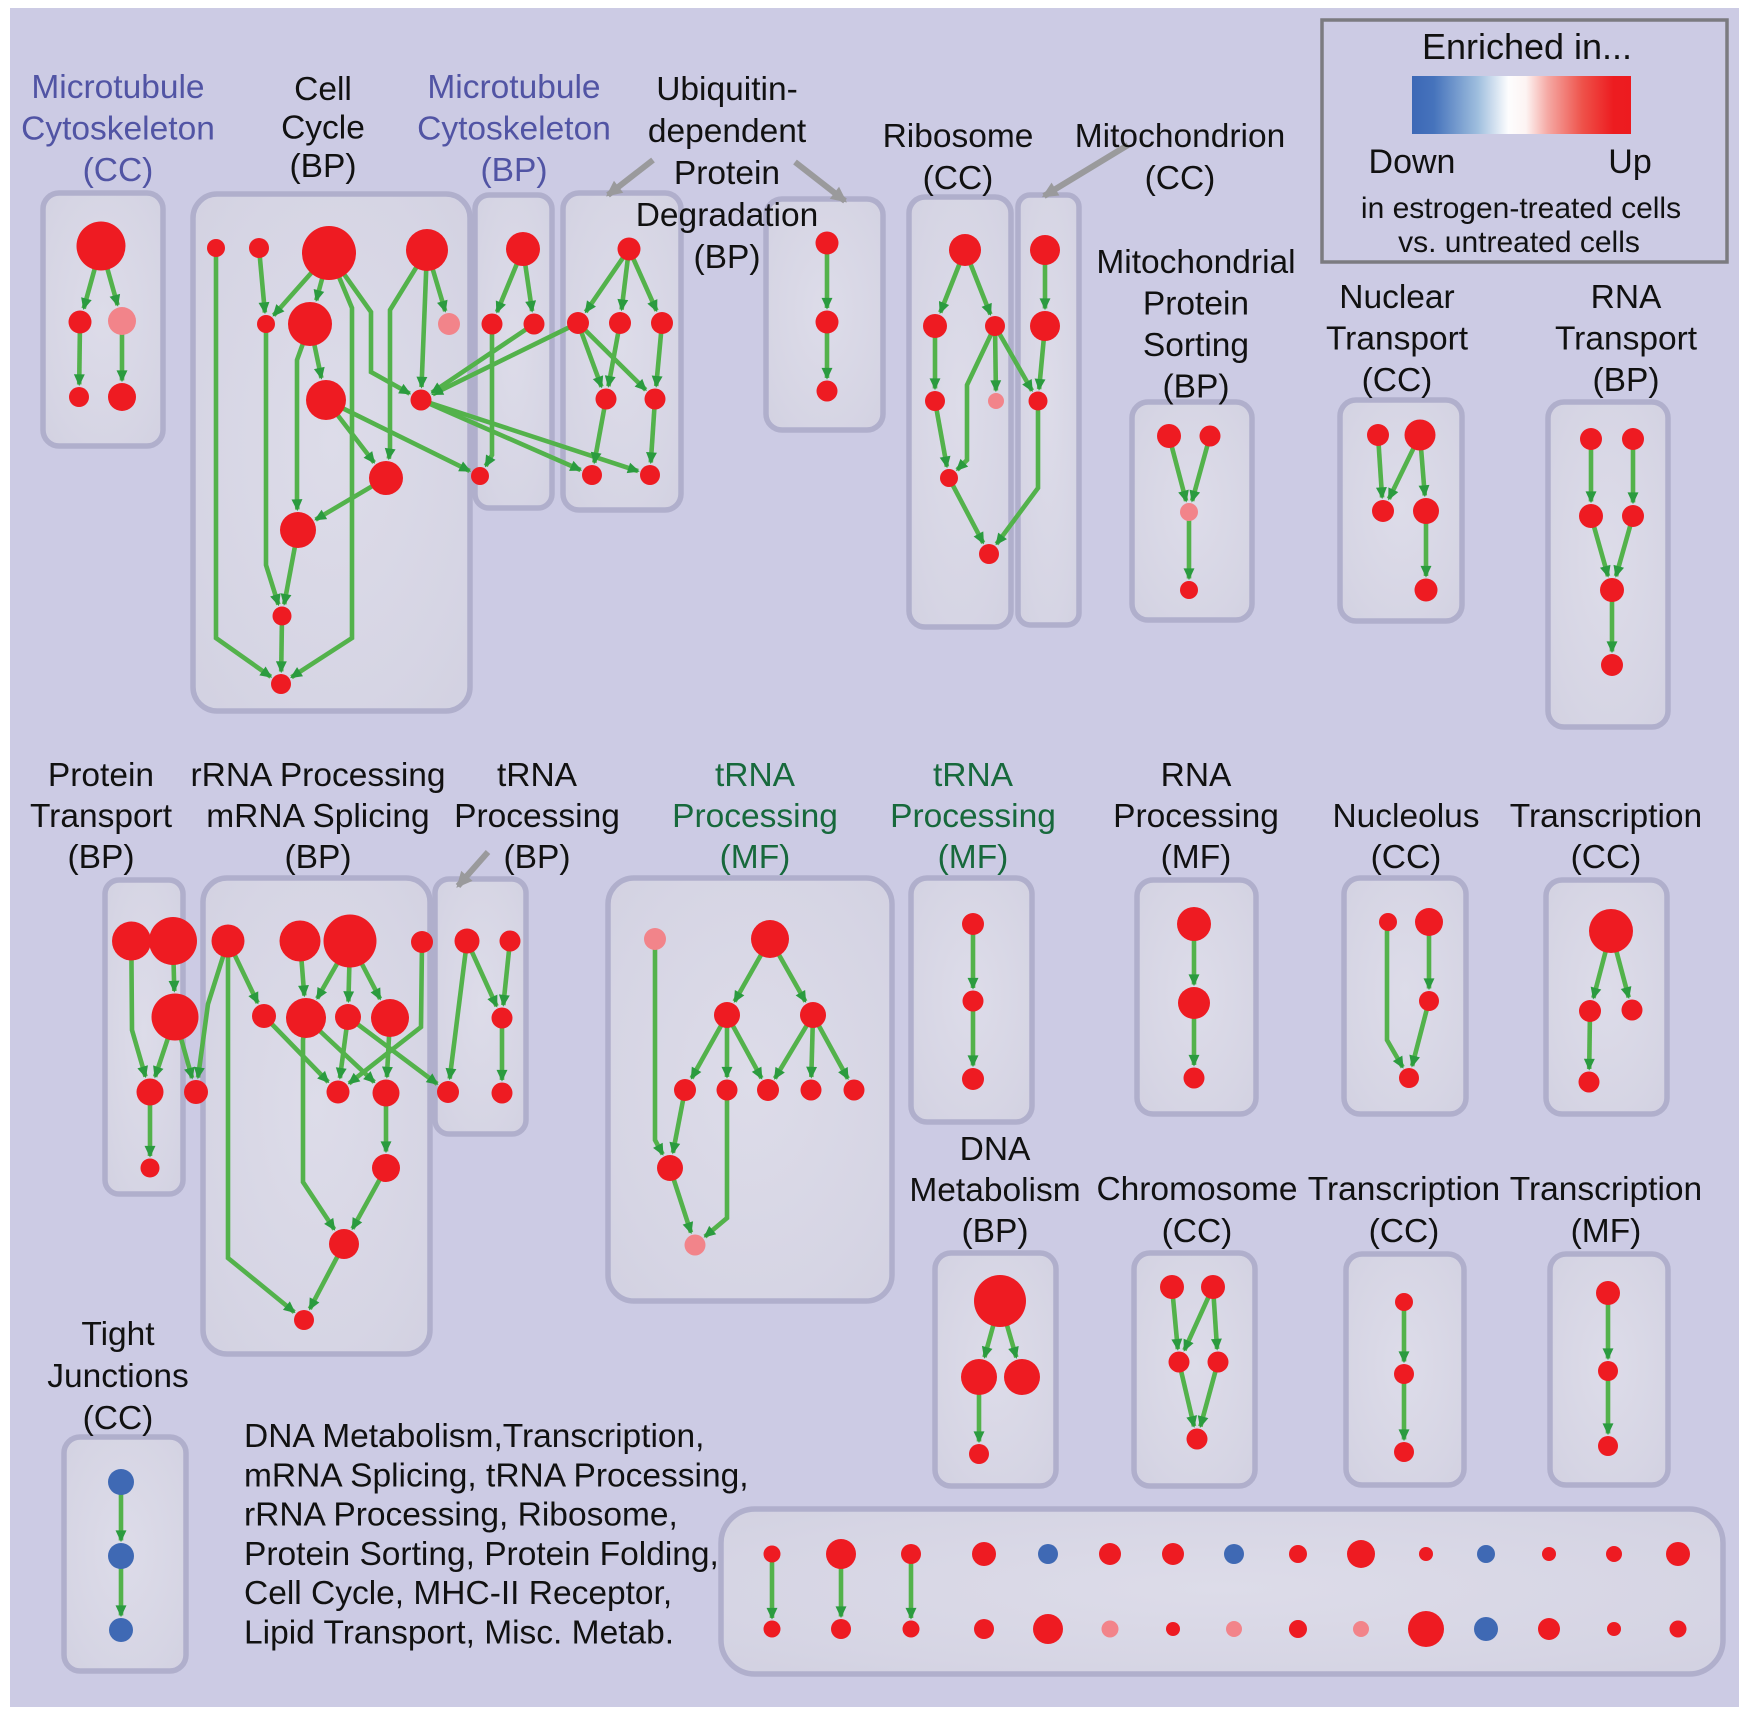  I want to click on svg-text: Mitochondrion, so click(1180, 136).